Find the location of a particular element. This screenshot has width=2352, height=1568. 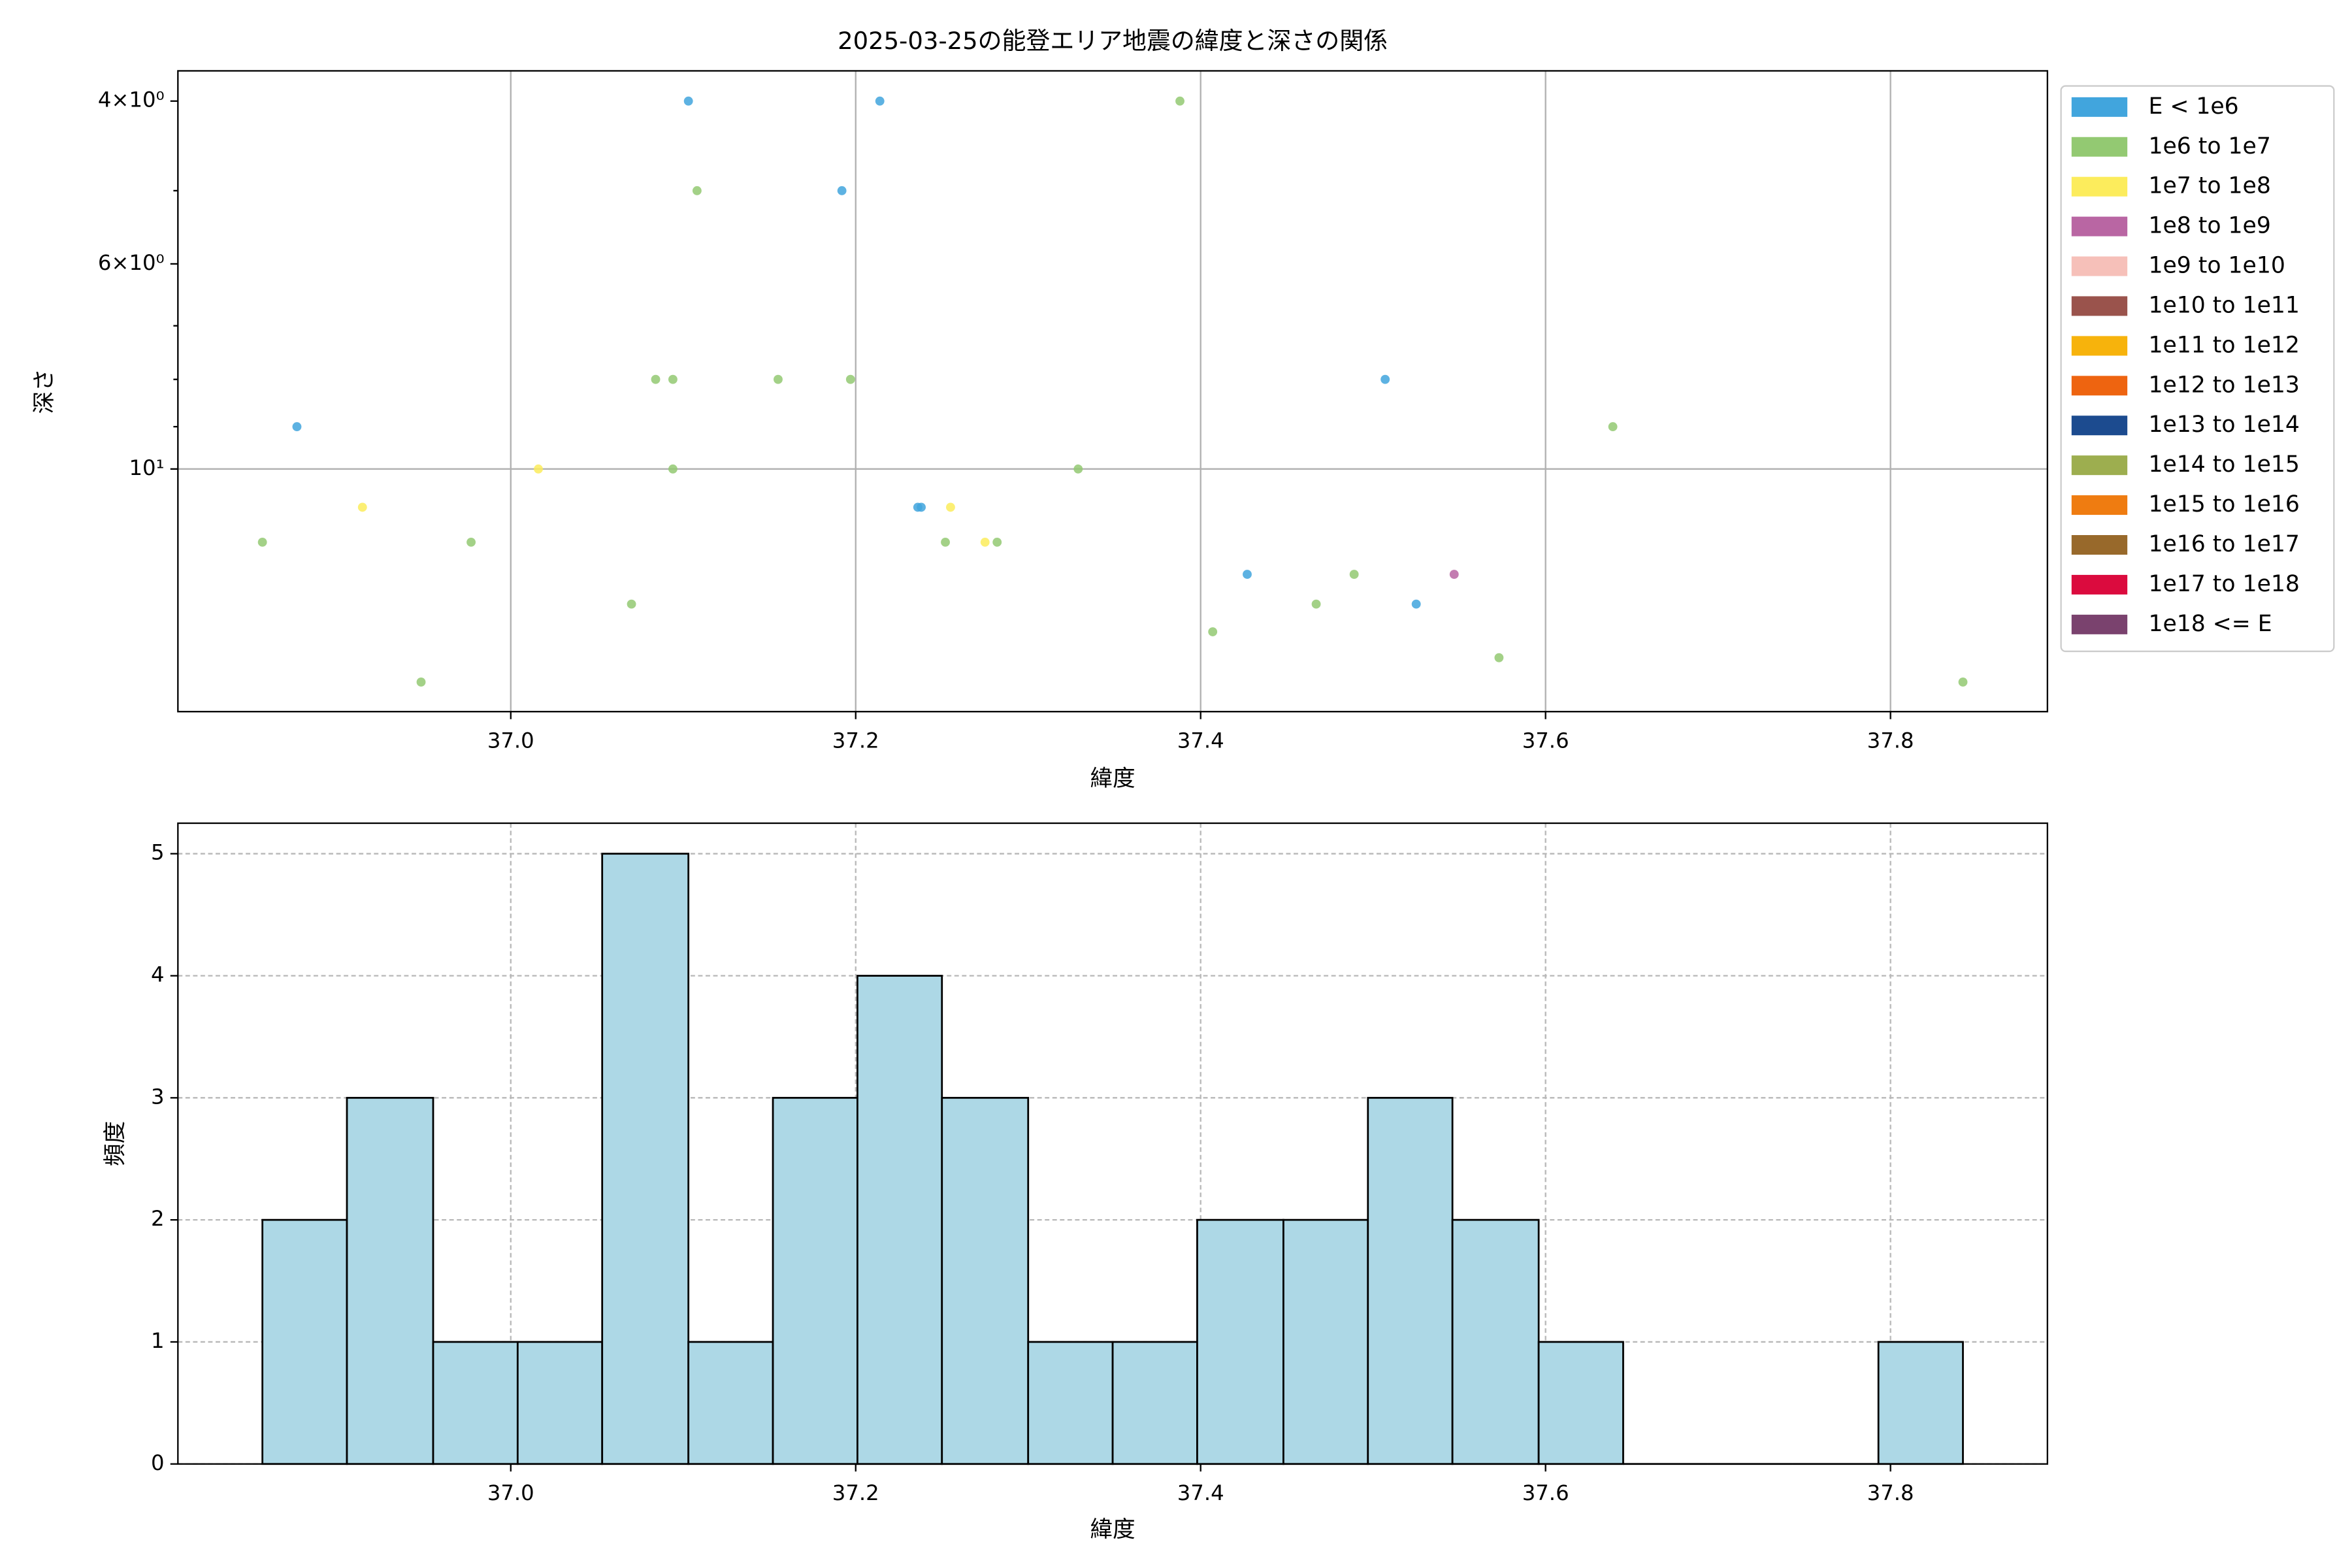

legend-label: 1e13 to 1e14 is located at coordinates (2223, 425).